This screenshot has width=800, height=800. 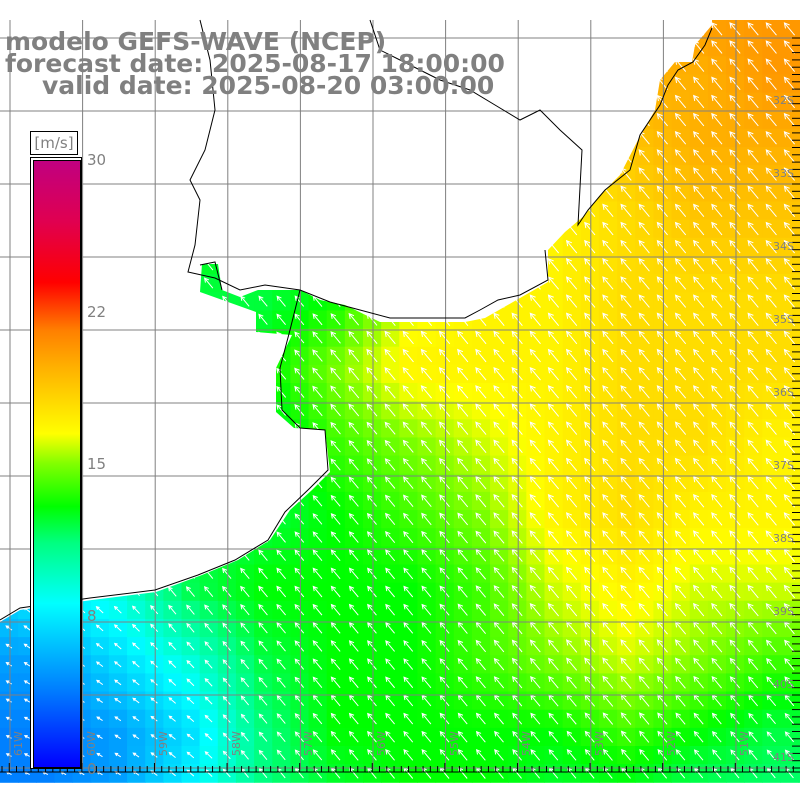 I want to click on lon-label: 51W, so click(x=744, y=743).